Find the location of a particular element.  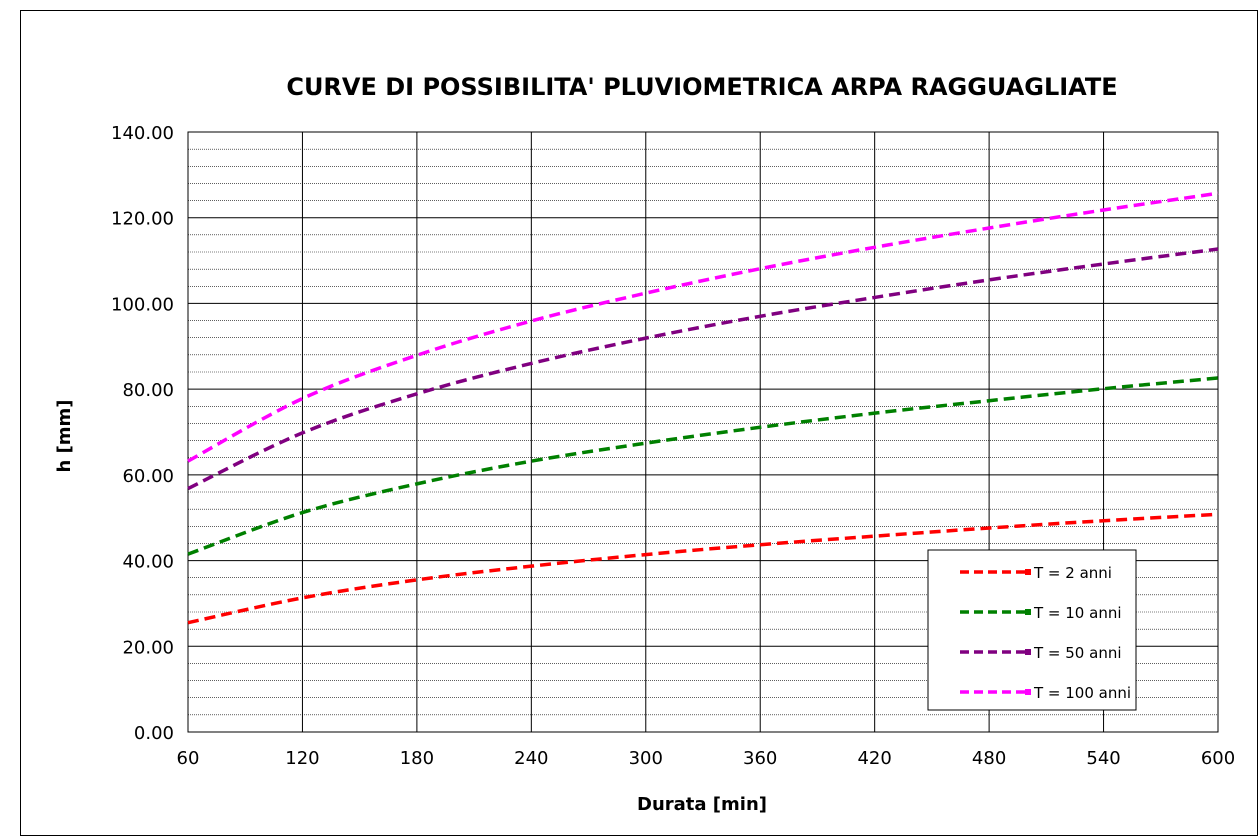

y-tick-label: 0.00 is located at coordinates (154, 733).